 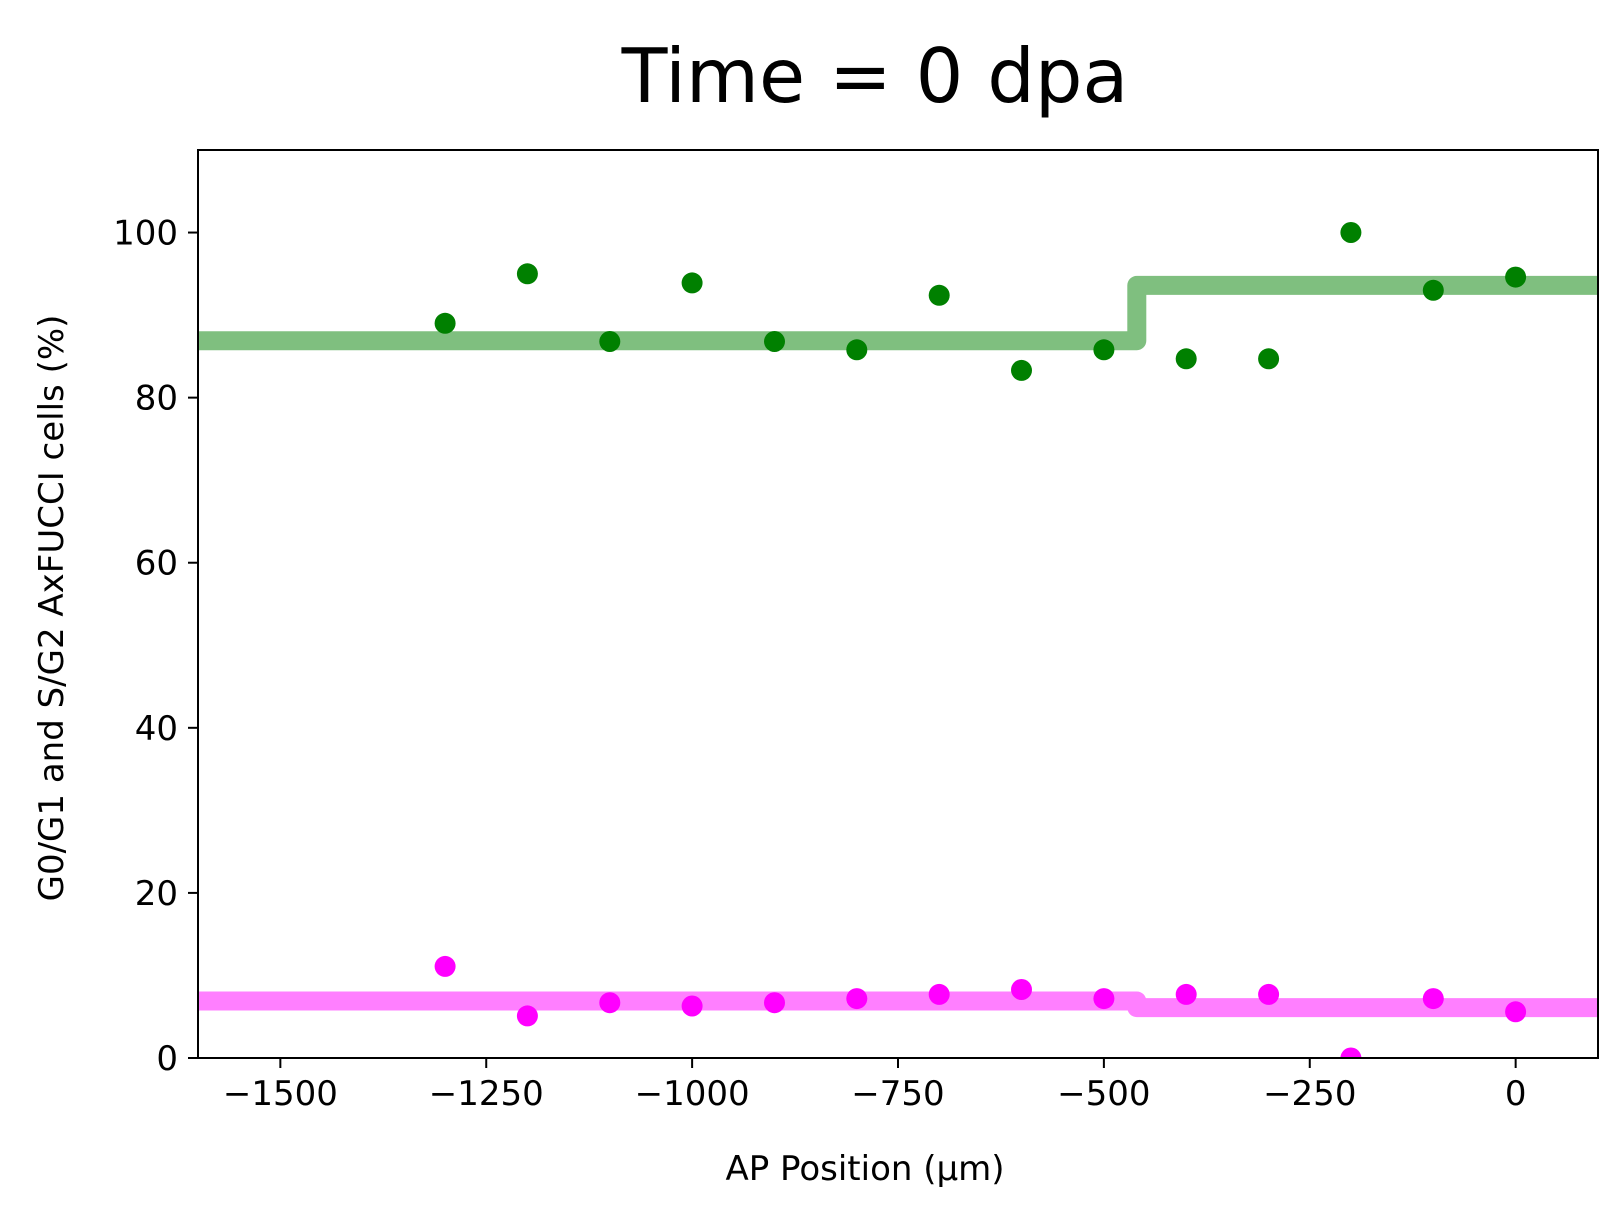 I want to click on y-tick-label: 40, so click(x=156, y=729).